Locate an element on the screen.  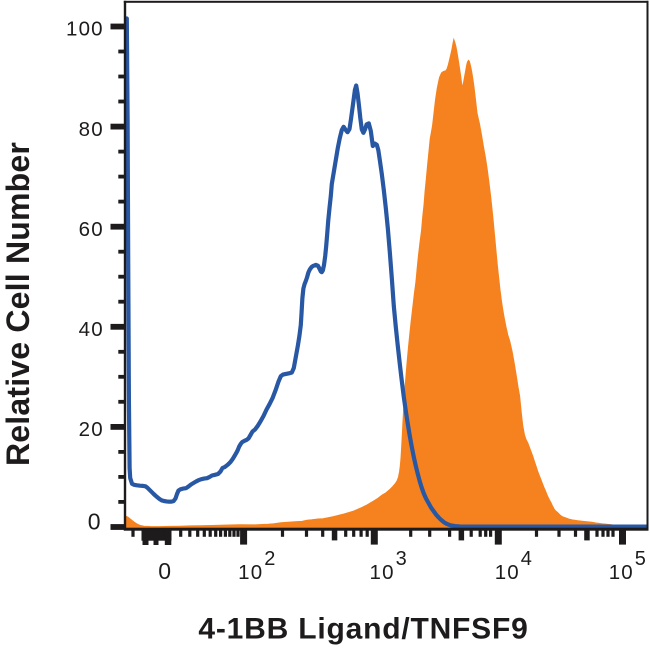
svg-text: 80 is located at coordinates (91, 129).